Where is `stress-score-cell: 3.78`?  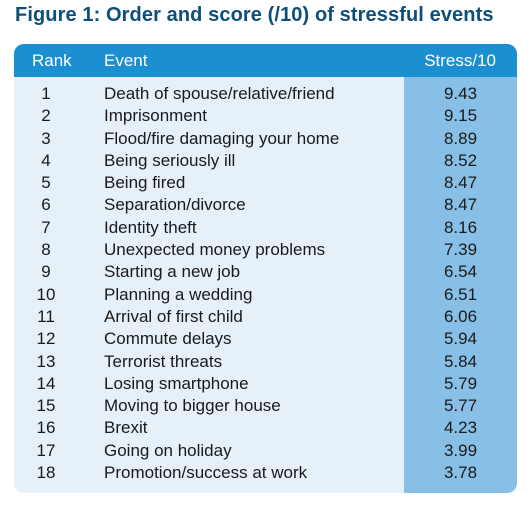 stress-score-cell: 3.78 is located at coordinates (460, 473).